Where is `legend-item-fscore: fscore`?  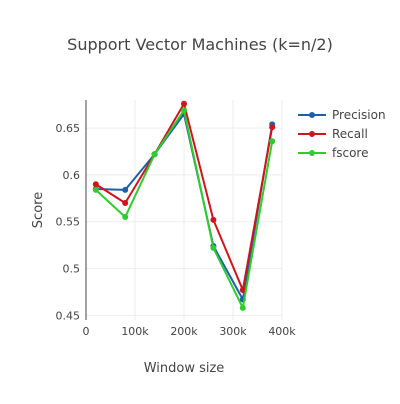 legend-item-fscore: fscore is located at coordinates (333, 153).